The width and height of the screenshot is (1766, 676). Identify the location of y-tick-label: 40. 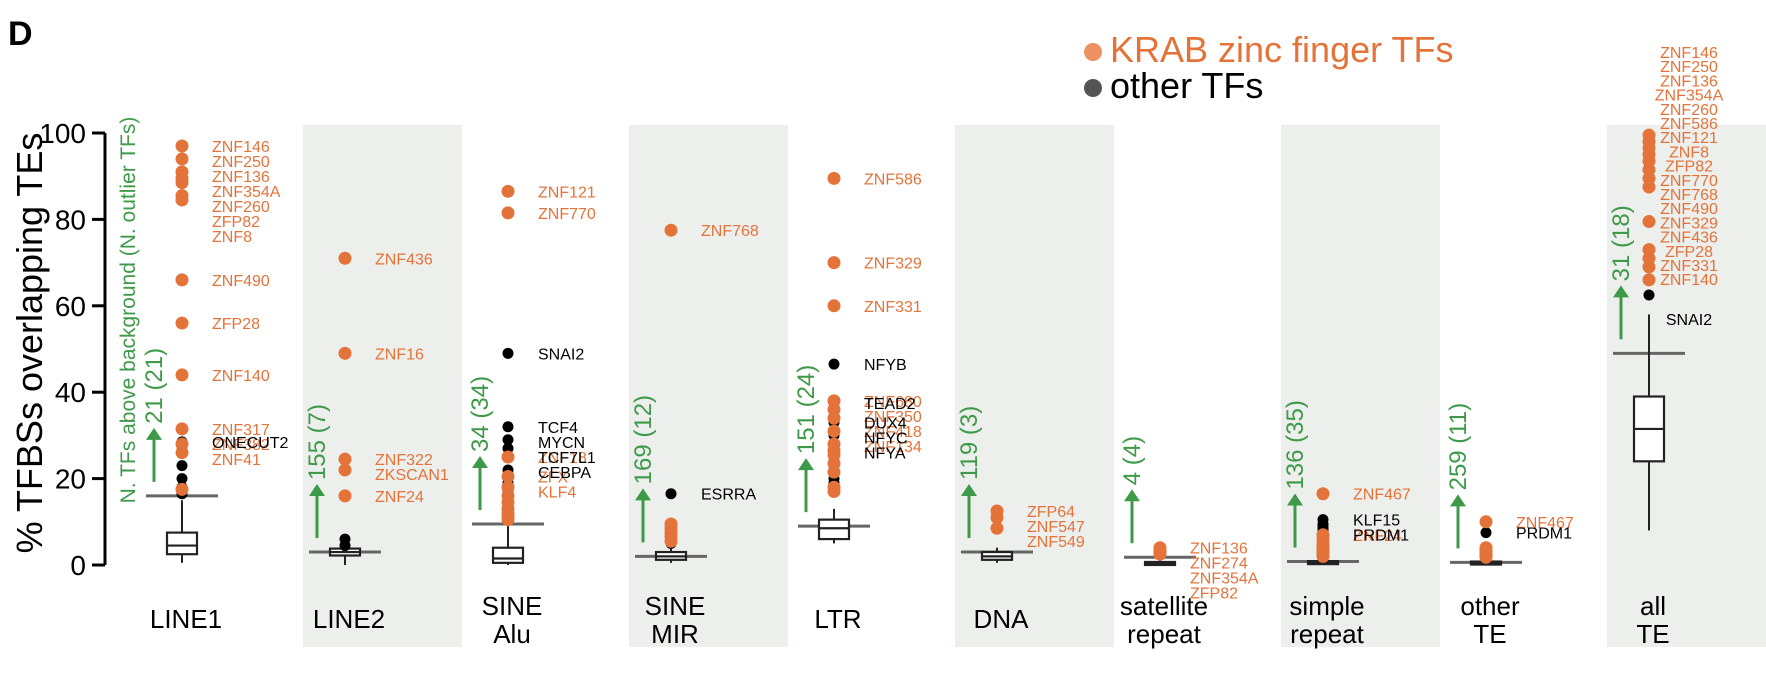
(70, 392).